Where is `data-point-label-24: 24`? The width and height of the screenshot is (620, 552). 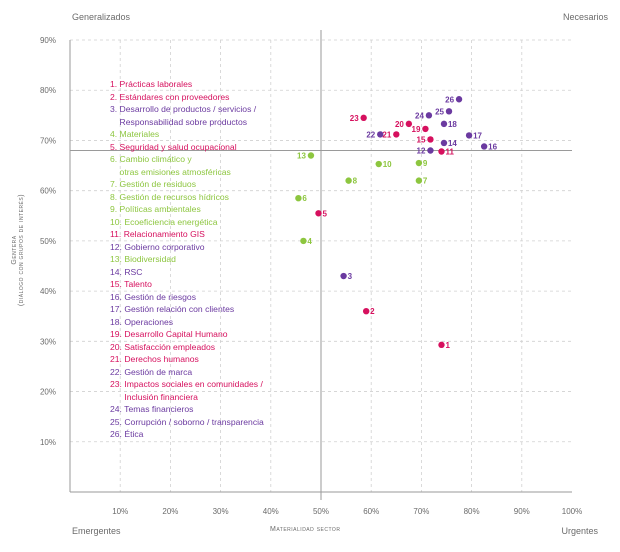
data-point-label-24: 24 is located at coordinates (419, 115).